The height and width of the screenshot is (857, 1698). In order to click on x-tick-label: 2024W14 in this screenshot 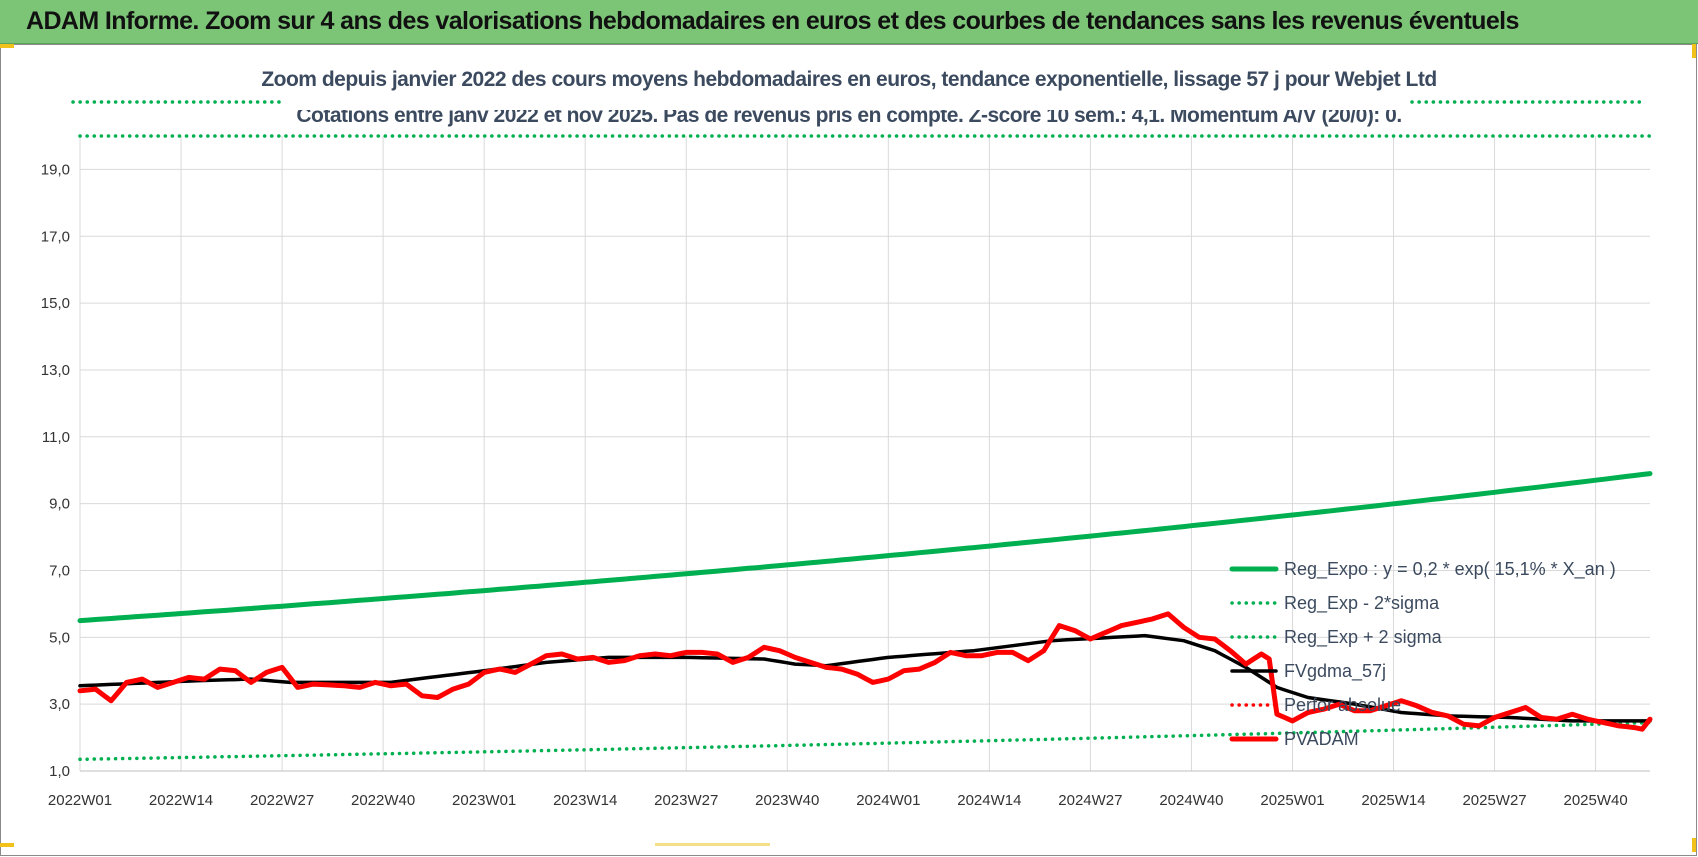, I will do `click(989, 800)`.